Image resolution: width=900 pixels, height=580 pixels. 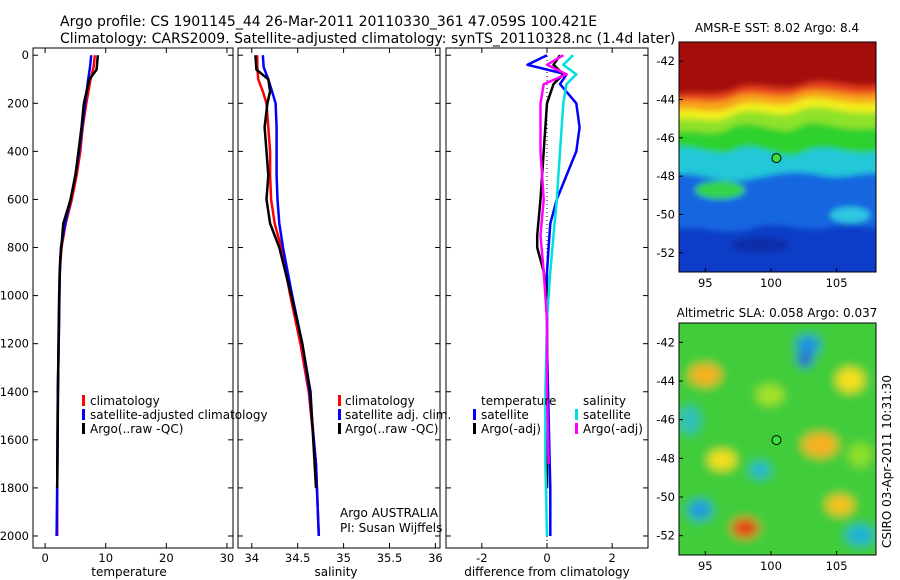 I want to click on x-tick-label: 35, so click(x=343, y=558).